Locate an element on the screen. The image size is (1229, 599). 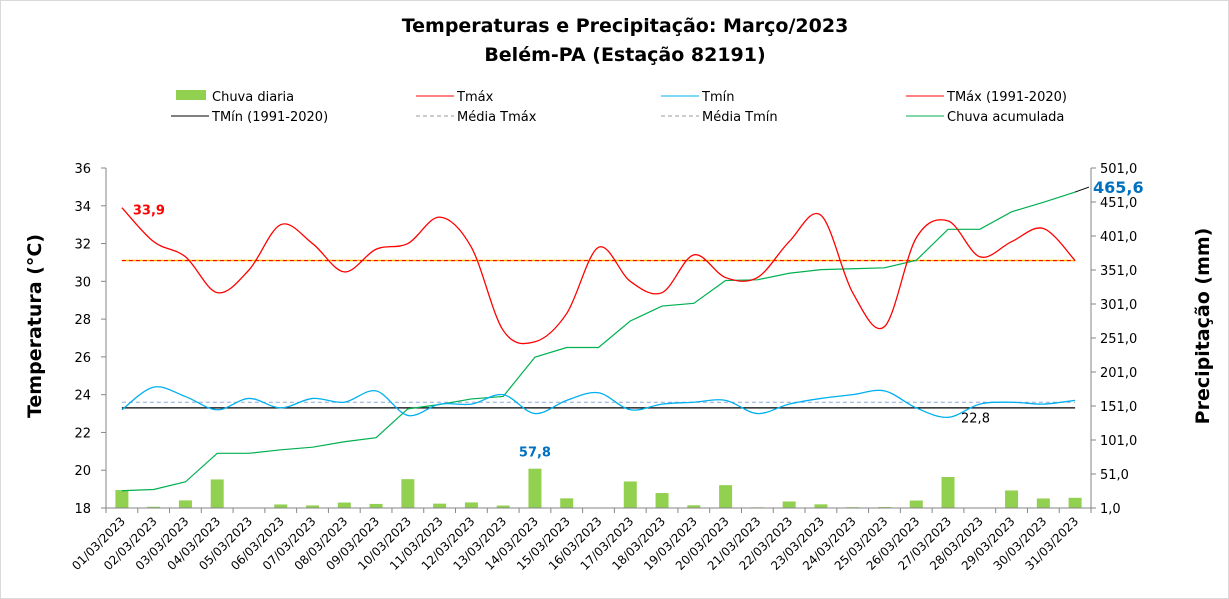
legend-item: TMín (1991-2020) is located at coordinates (249, 117).